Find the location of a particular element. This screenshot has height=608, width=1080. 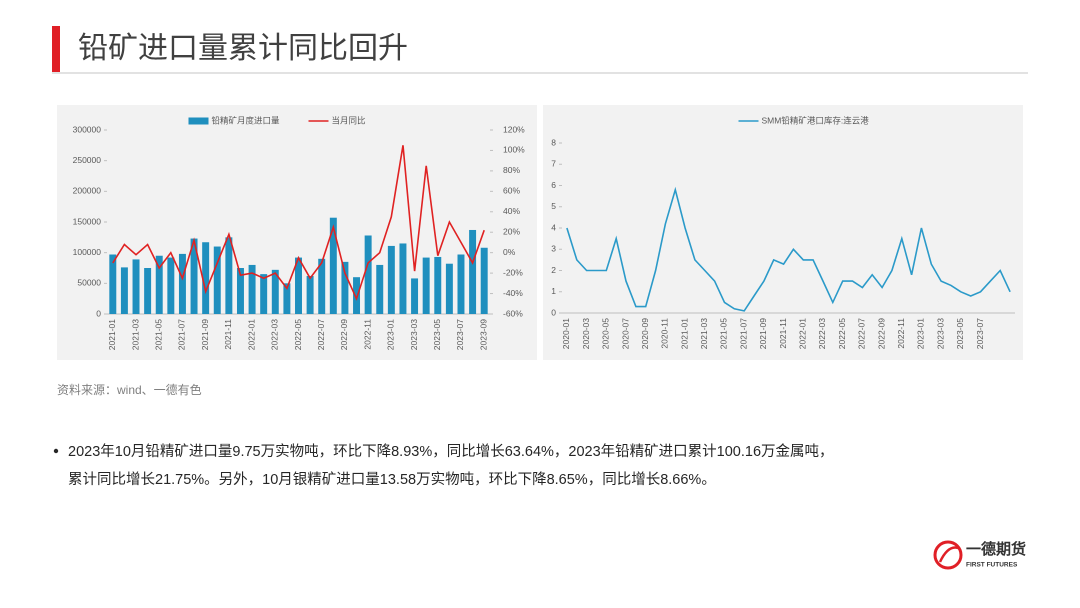

logo-english: FIRST FUTURES is located at coordinates (992, 565).